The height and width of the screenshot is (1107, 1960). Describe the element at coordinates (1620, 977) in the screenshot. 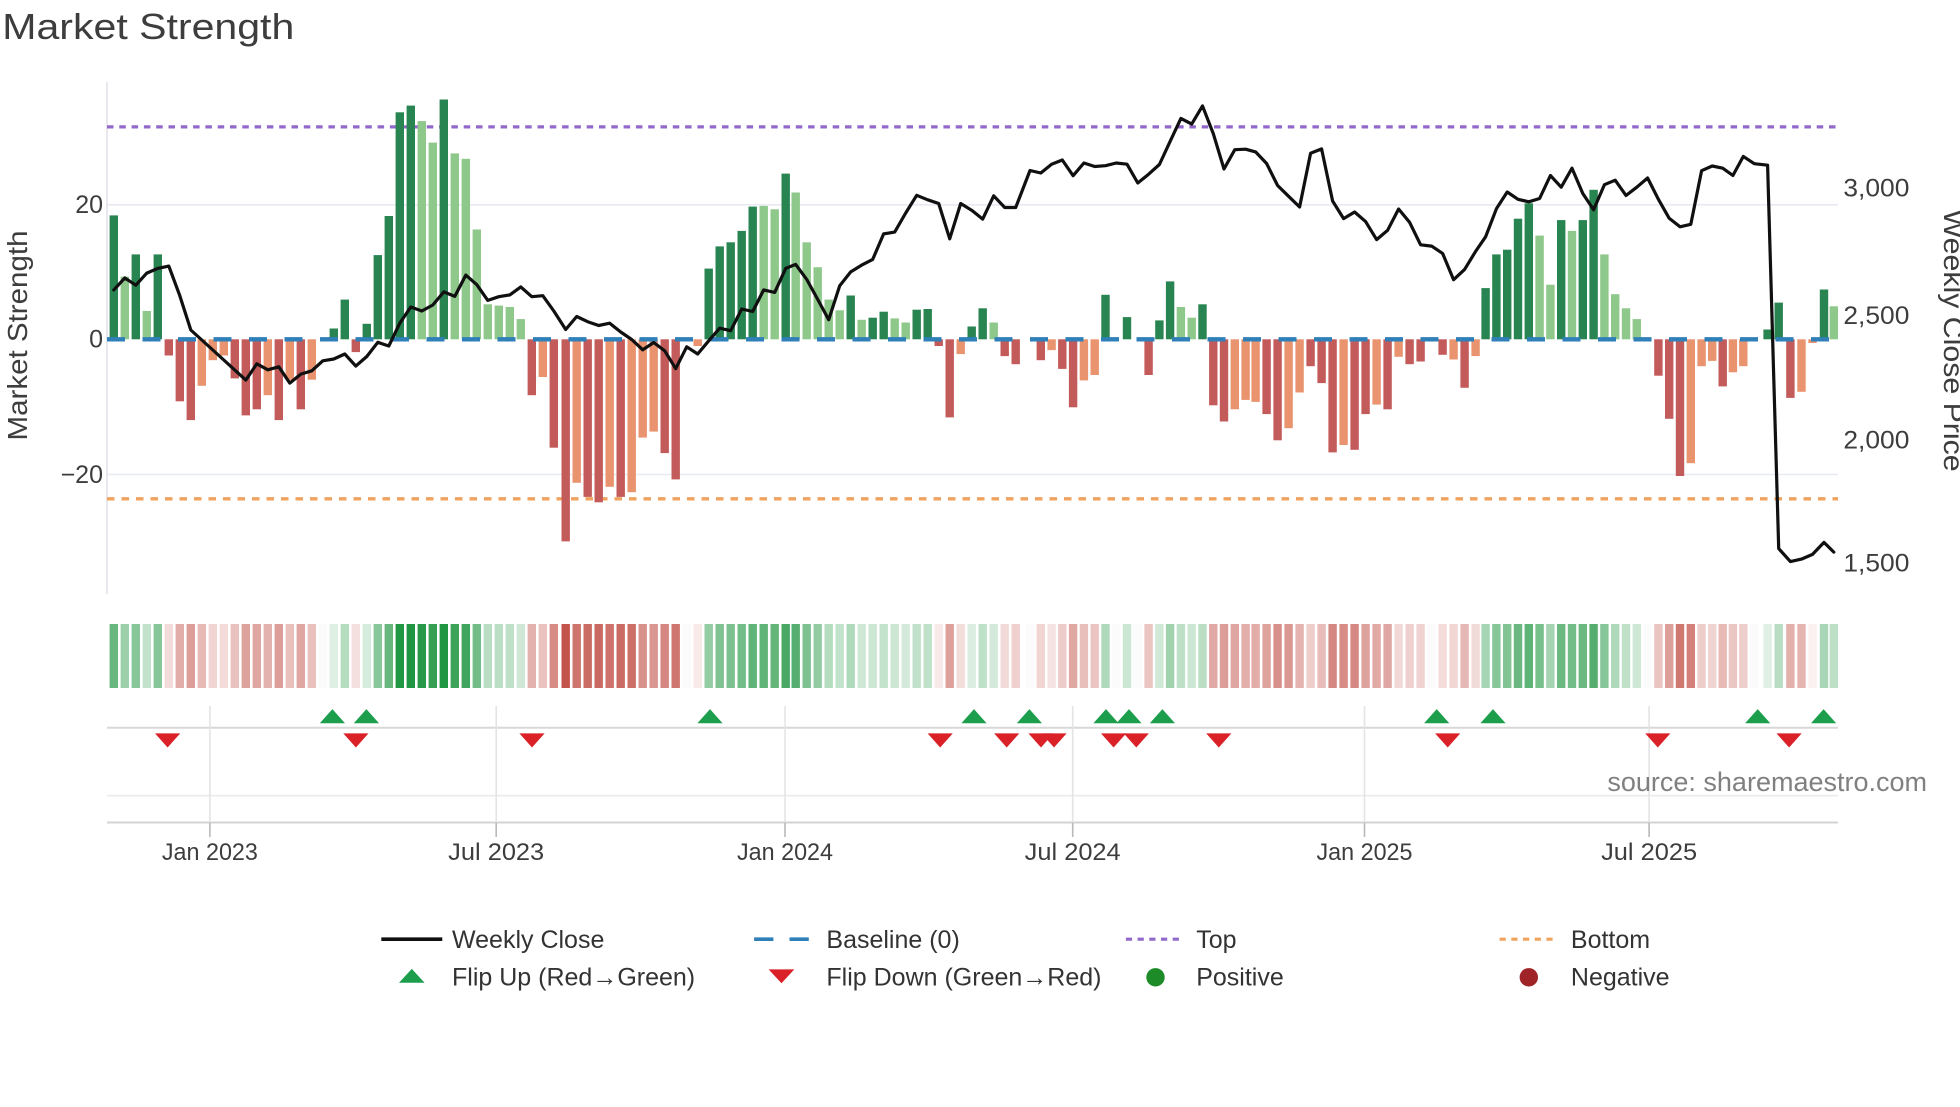

I see `svg-text: Negative` at that location.